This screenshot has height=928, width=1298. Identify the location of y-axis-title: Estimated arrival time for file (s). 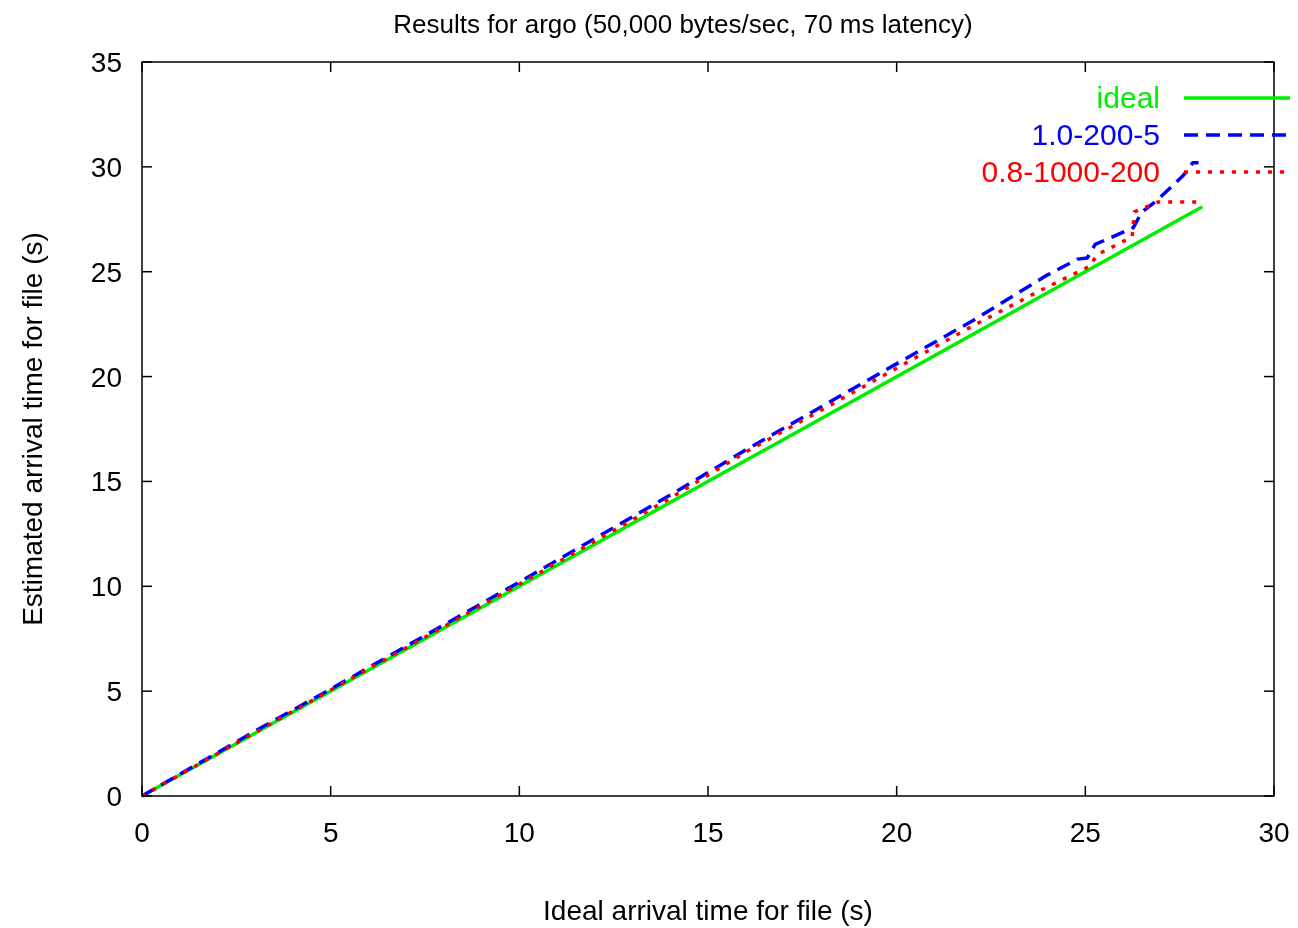
(32, 429).